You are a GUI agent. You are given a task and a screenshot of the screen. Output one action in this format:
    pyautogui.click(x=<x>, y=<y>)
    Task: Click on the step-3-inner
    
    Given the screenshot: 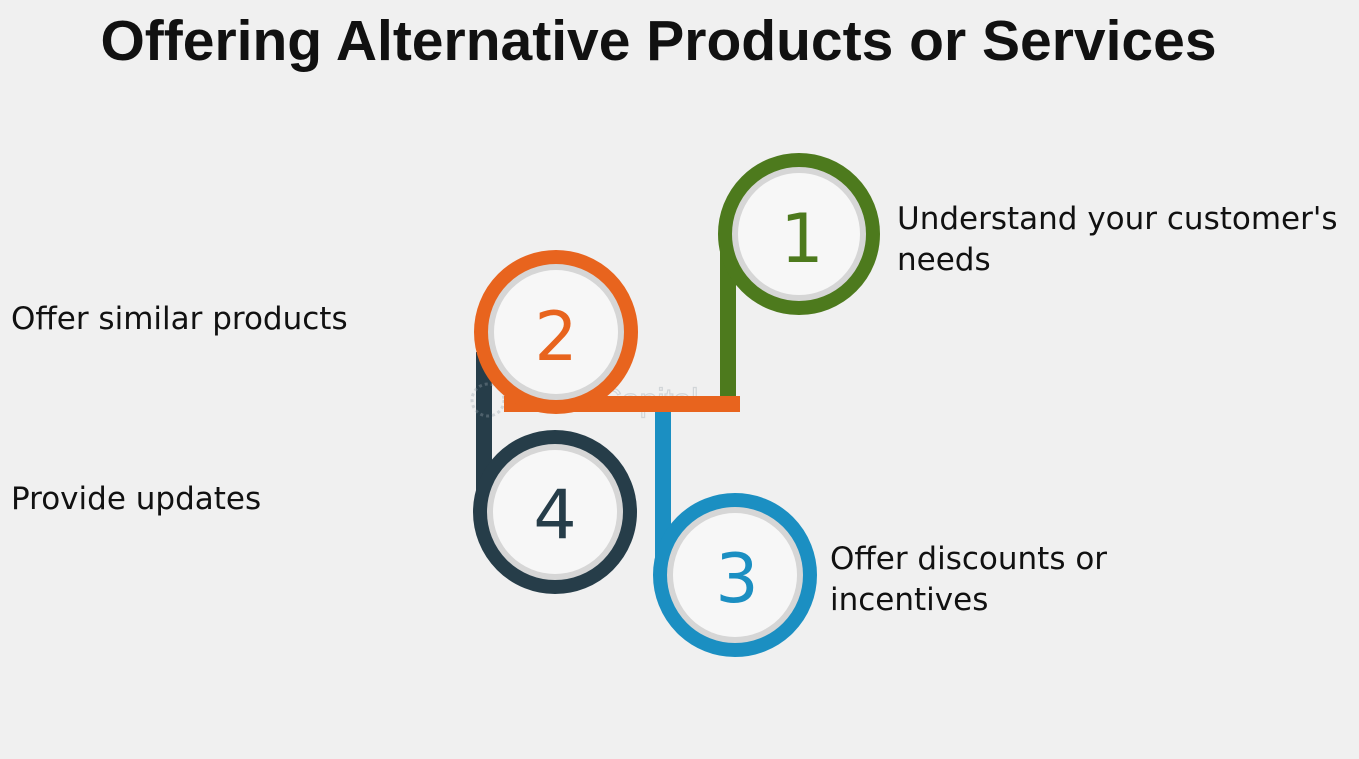 What is the action you would take?
    pyautogui.click(x=735, y=575)
    